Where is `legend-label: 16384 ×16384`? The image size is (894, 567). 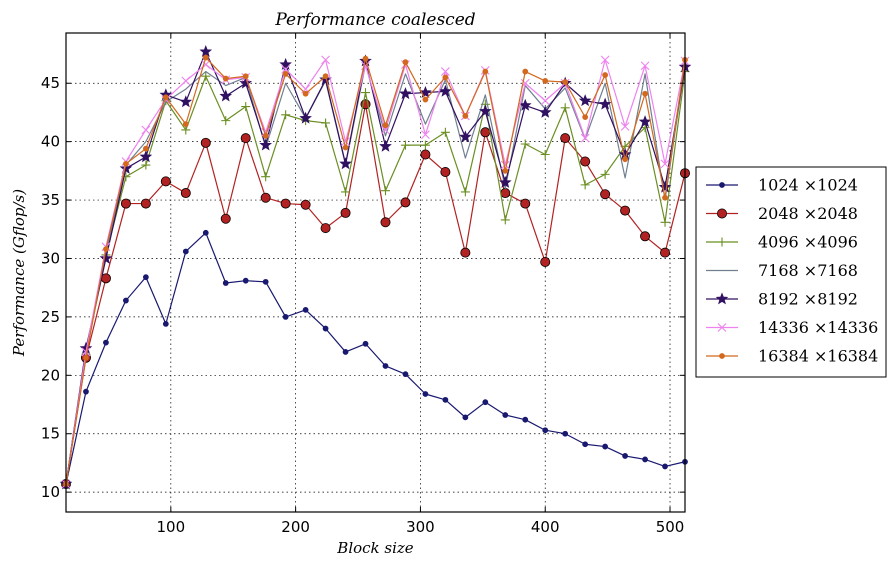
legend-label: 16384 ×16384 is located at coordinates (818, 356).